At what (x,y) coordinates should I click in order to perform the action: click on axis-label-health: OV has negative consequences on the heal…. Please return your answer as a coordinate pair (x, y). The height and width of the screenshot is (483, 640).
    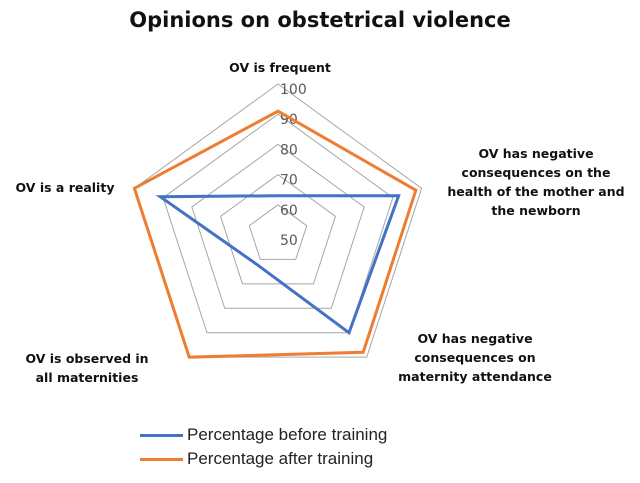
    Looking at the image, I should click on (536, 182).